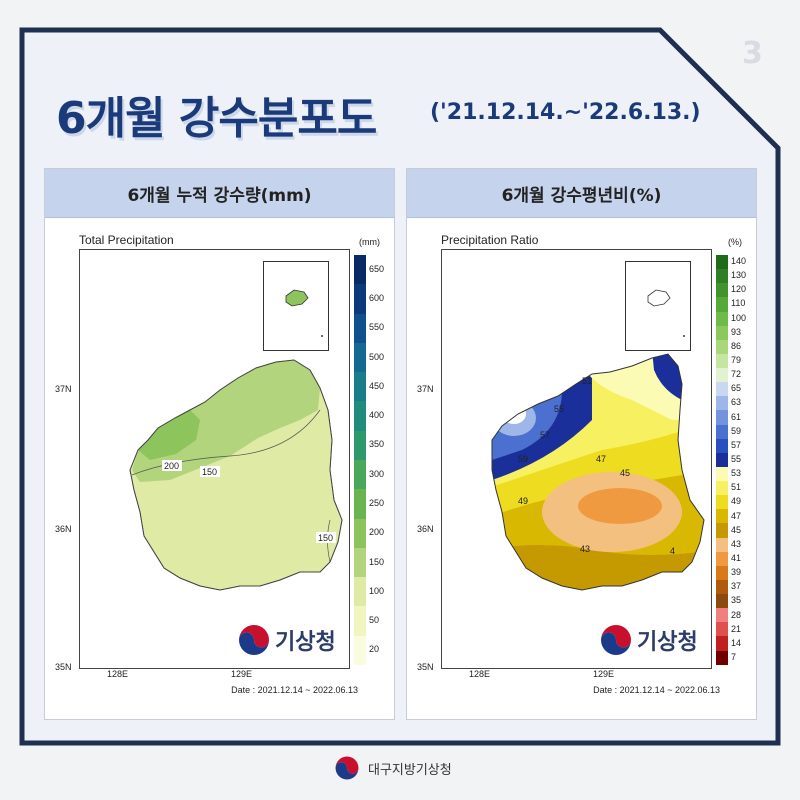  Describe the element at coordinates (565, 112) in the screenshot. I see `page-subtitle: ('21.12.14.~'22.6.13.)` at that location.